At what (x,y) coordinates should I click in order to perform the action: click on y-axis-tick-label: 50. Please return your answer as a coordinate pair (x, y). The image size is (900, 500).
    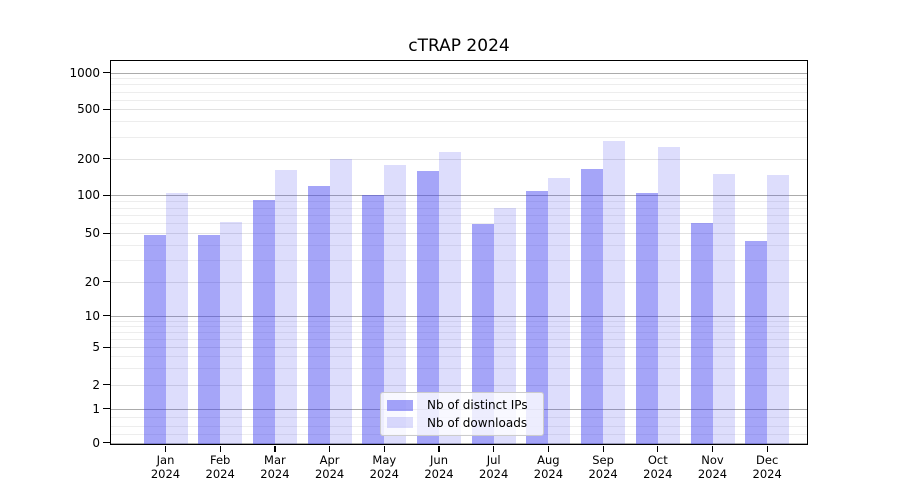
    Looking at the image, I should click on (92, 233).